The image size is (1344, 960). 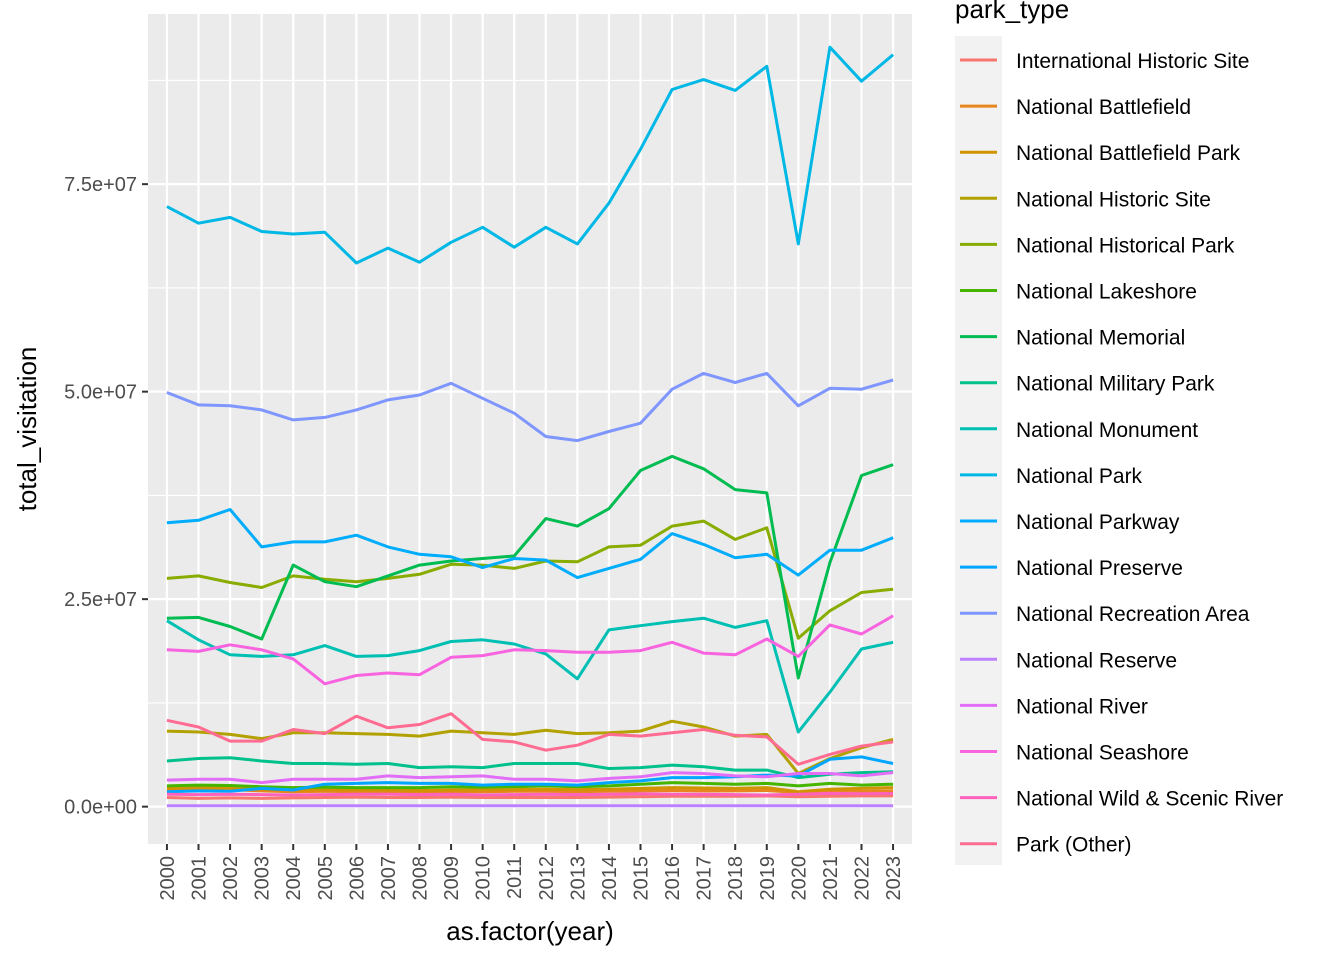 I want to click on x-tick-label: 2011, so click(x=515, y=877).